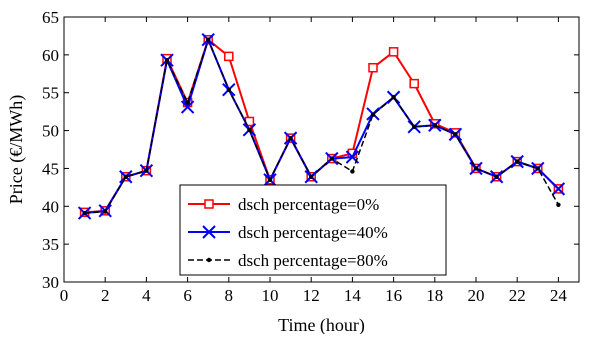 The width and height of the screenshot is (590, 339). Describe the element at coordinates (105, 295) in the screenshot. I see `x-tick-label: 2` at that location.